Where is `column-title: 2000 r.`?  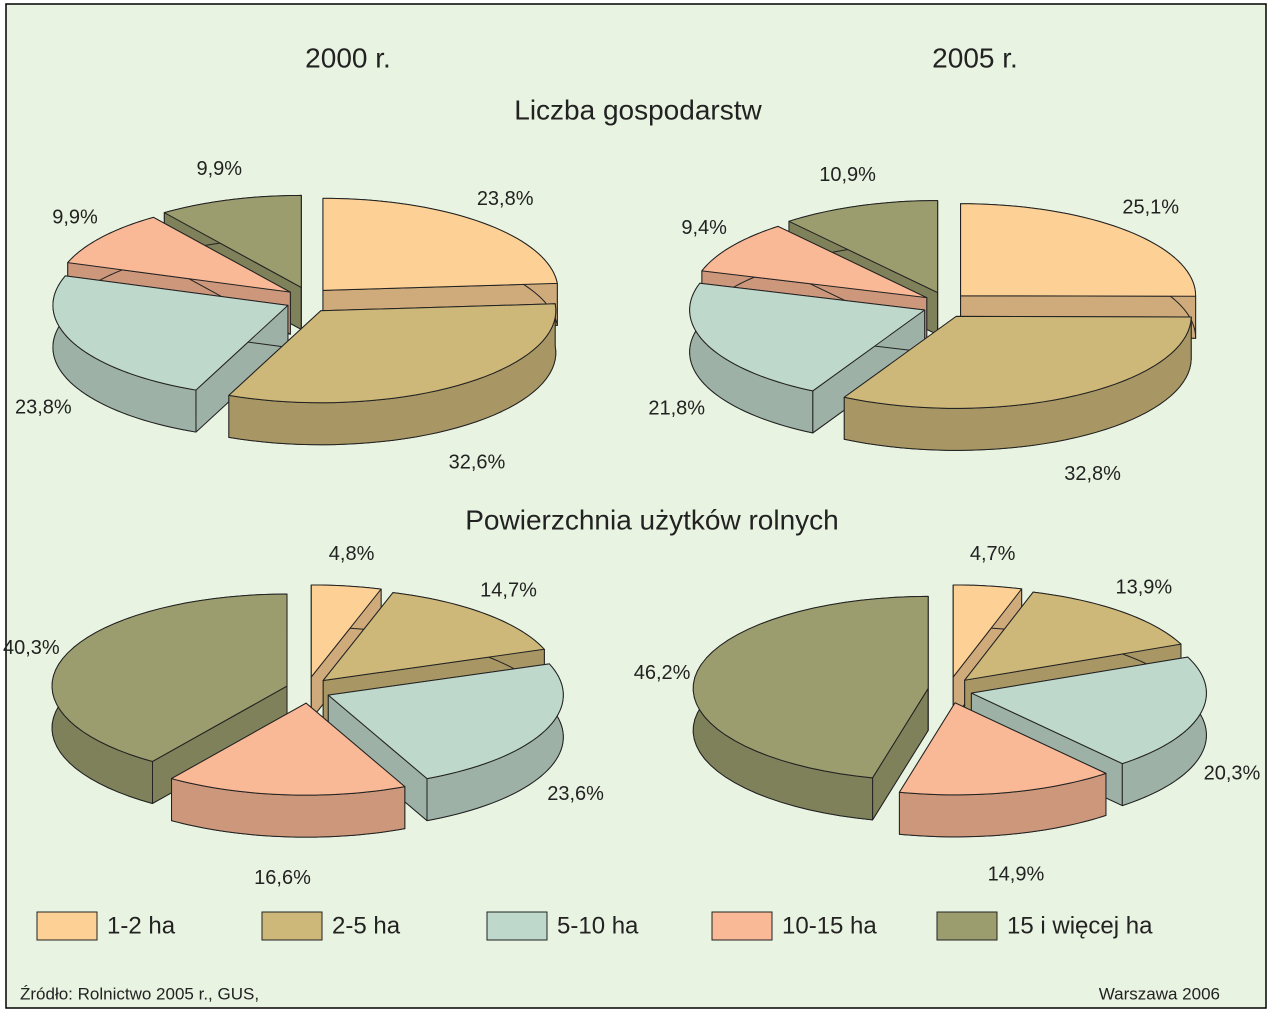 column-title: 2000 r. is located at coordinates (348, 57).